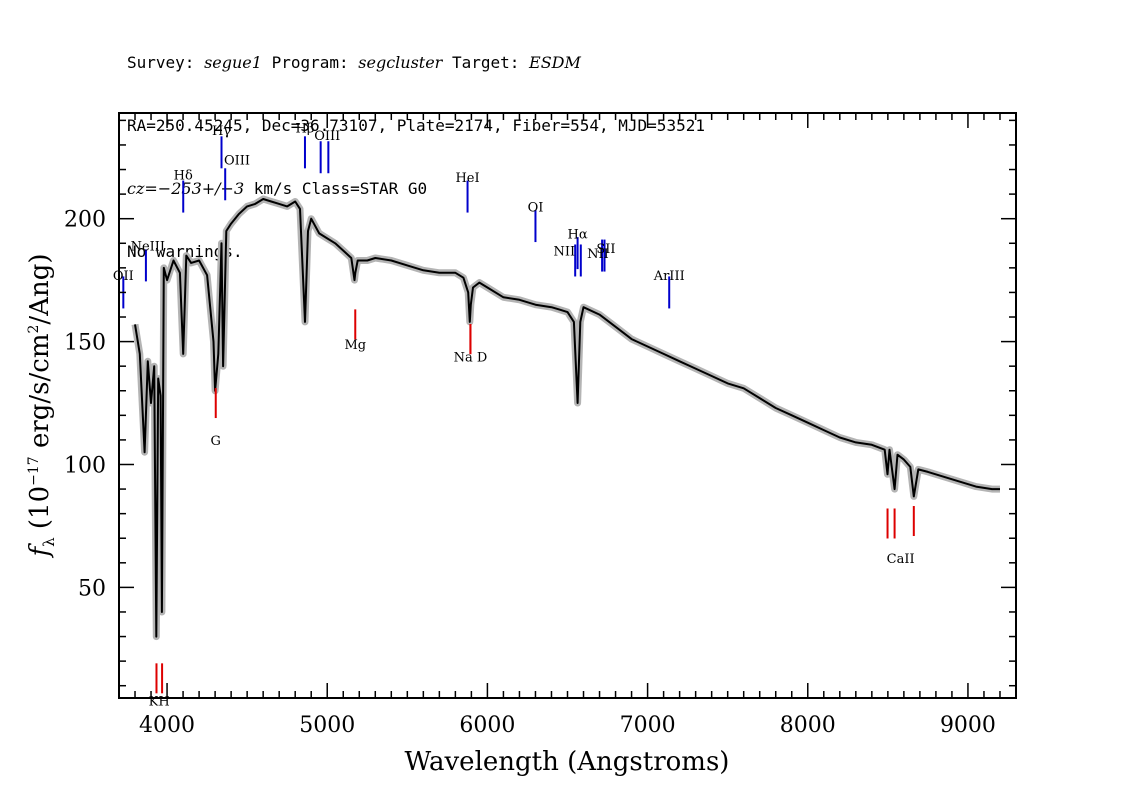 This screenshot has height=810, width=1134. What do you see at coordinates (327, 725) in the screenshot?
I see `x-tick-label: 5000` at bounding box center [327, 725].